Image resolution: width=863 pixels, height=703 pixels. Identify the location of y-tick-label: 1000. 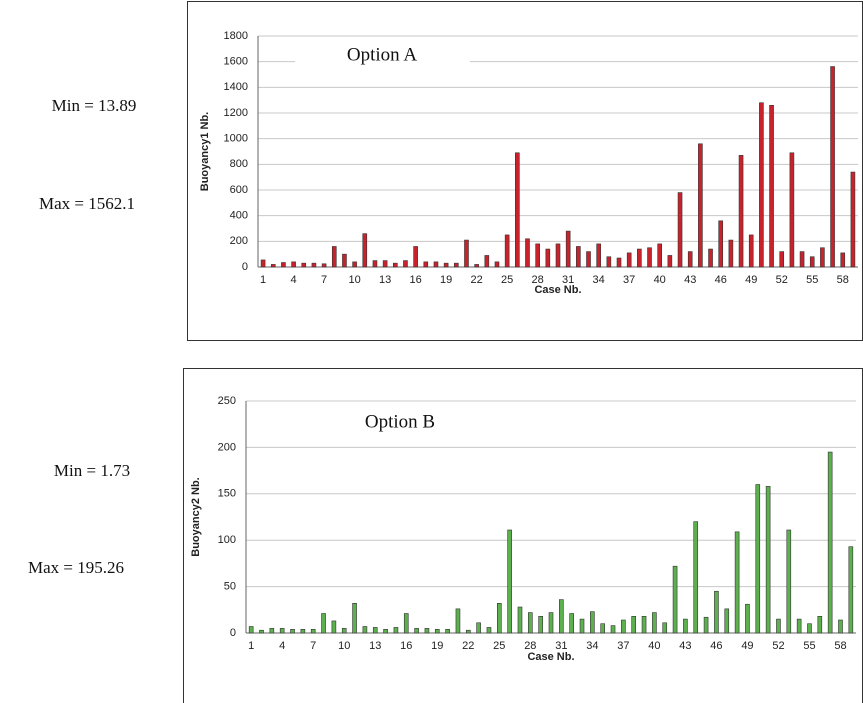
(236, 139).